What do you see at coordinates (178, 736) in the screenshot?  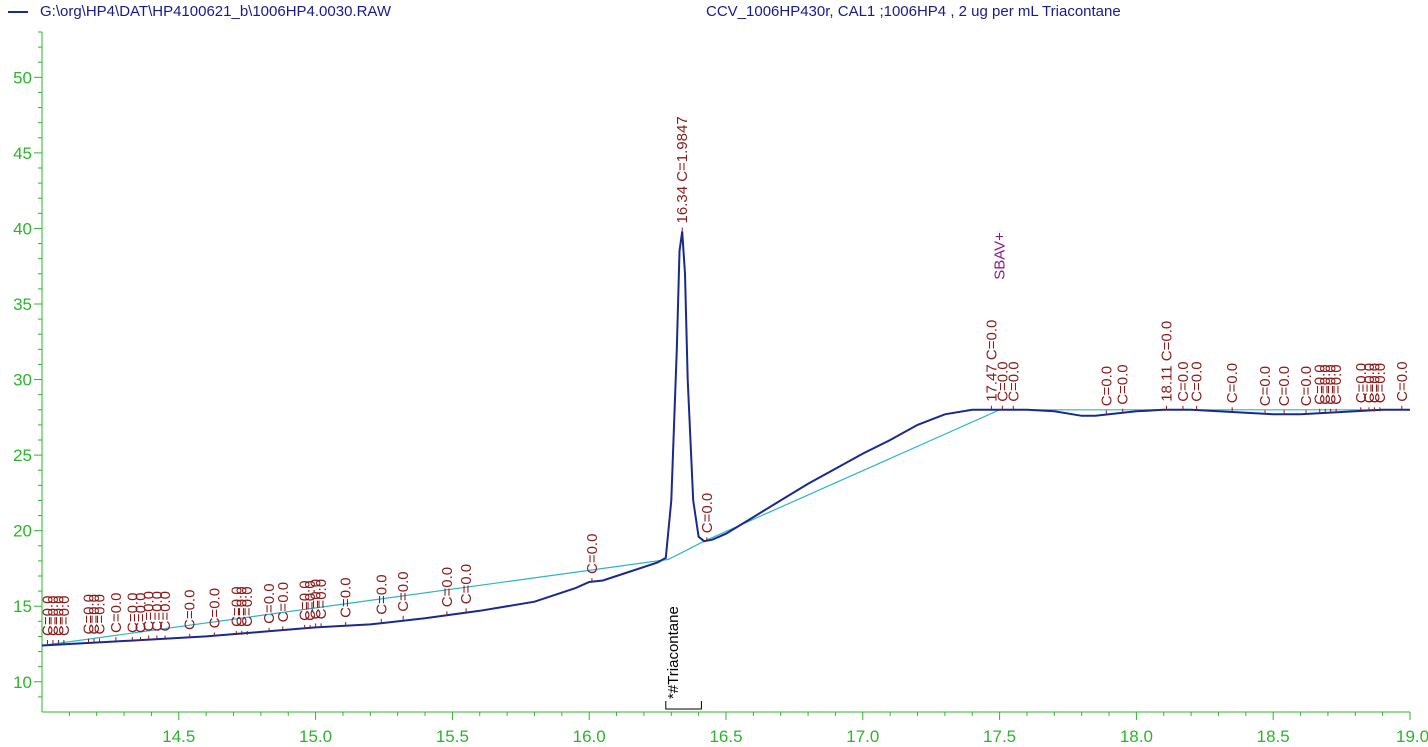 I see `x-tick-label: 14.5` at bounding box center [178, 736].